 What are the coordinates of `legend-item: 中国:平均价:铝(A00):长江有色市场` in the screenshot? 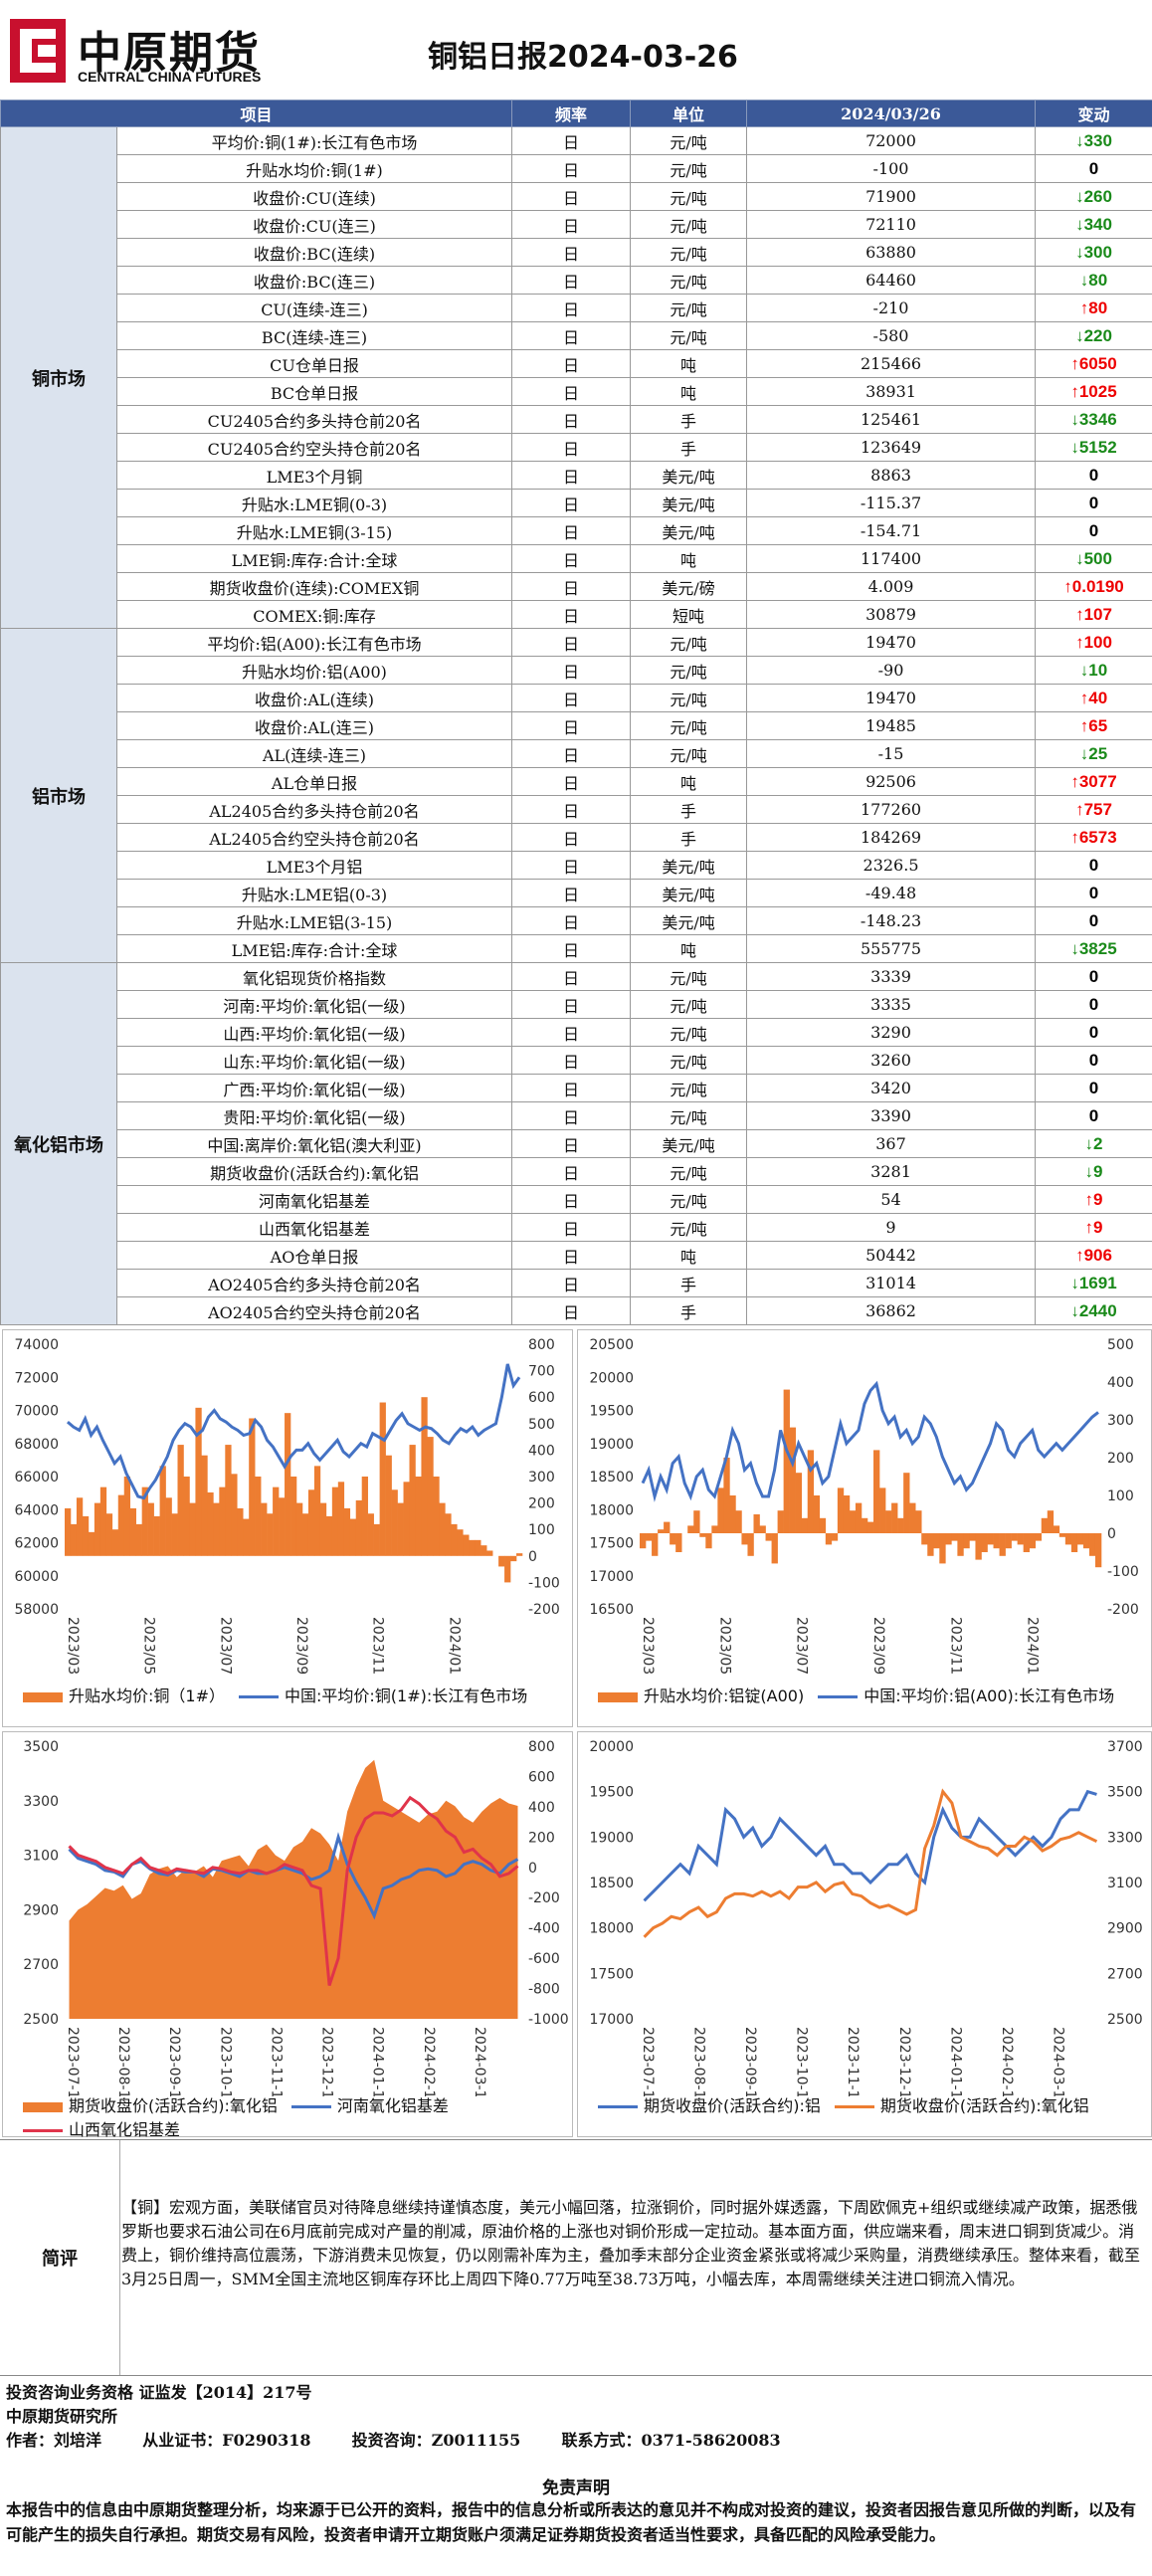 It's located at (966, 1694).